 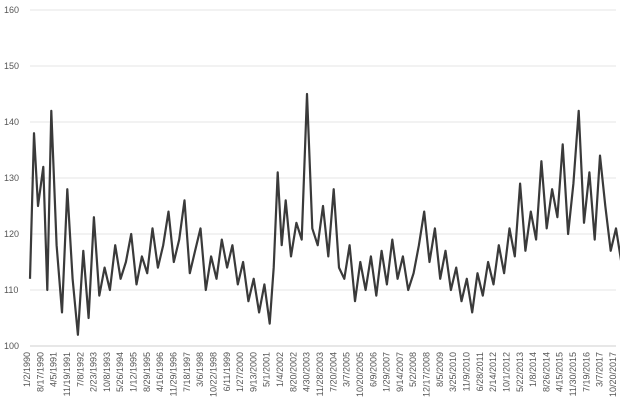 What do you see at coordinates (307, 372) in the screenshot?
I see `x-tick-label: 4/30/2003` at bounding box center [307, 372].